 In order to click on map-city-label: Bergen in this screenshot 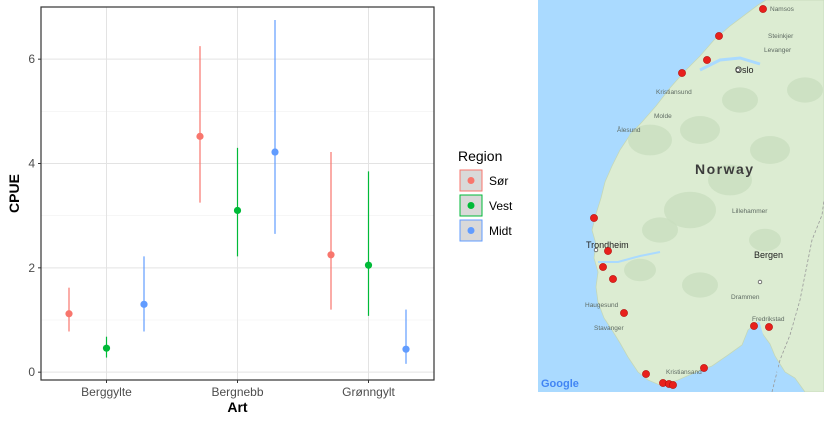, I will do `click(768, 255)`.